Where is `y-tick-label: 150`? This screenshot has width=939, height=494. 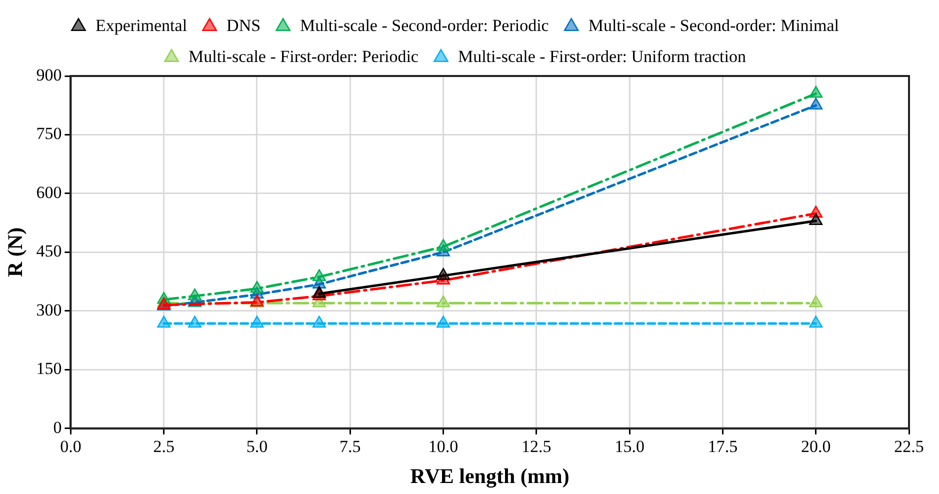 y-tick-label: 150 is located at coordinates (49, 368).